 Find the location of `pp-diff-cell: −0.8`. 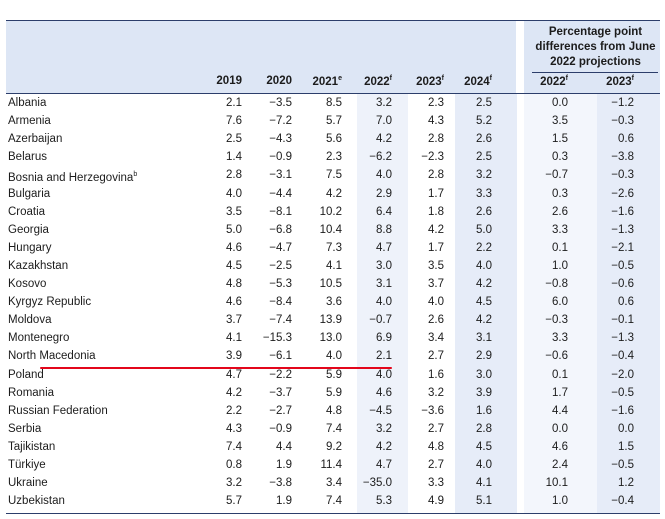

pp-diff-cell: −0.8 is located at coordinates (556, 284).